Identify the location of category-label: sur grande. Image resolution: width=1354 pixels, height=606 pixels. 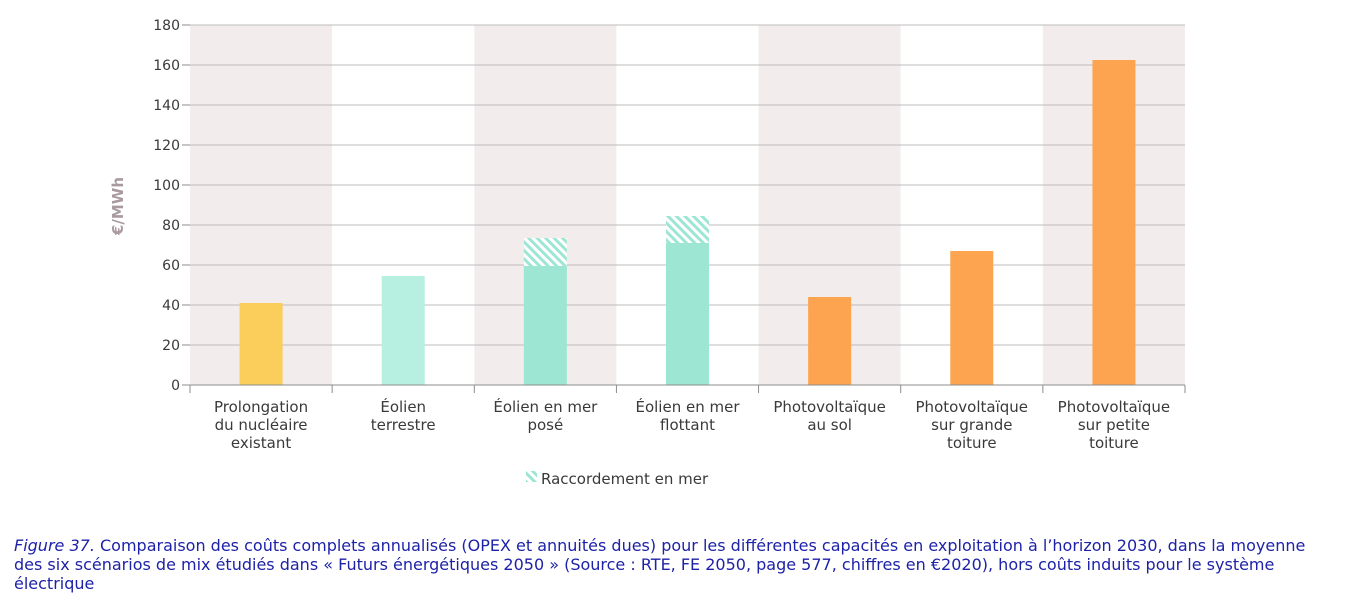
(971, 425).